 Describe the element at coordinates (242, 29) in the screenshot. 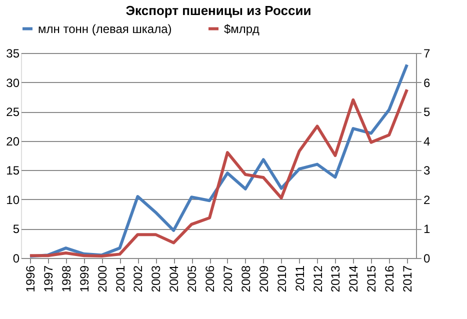

I see `legend-label: $млрд` at that location.